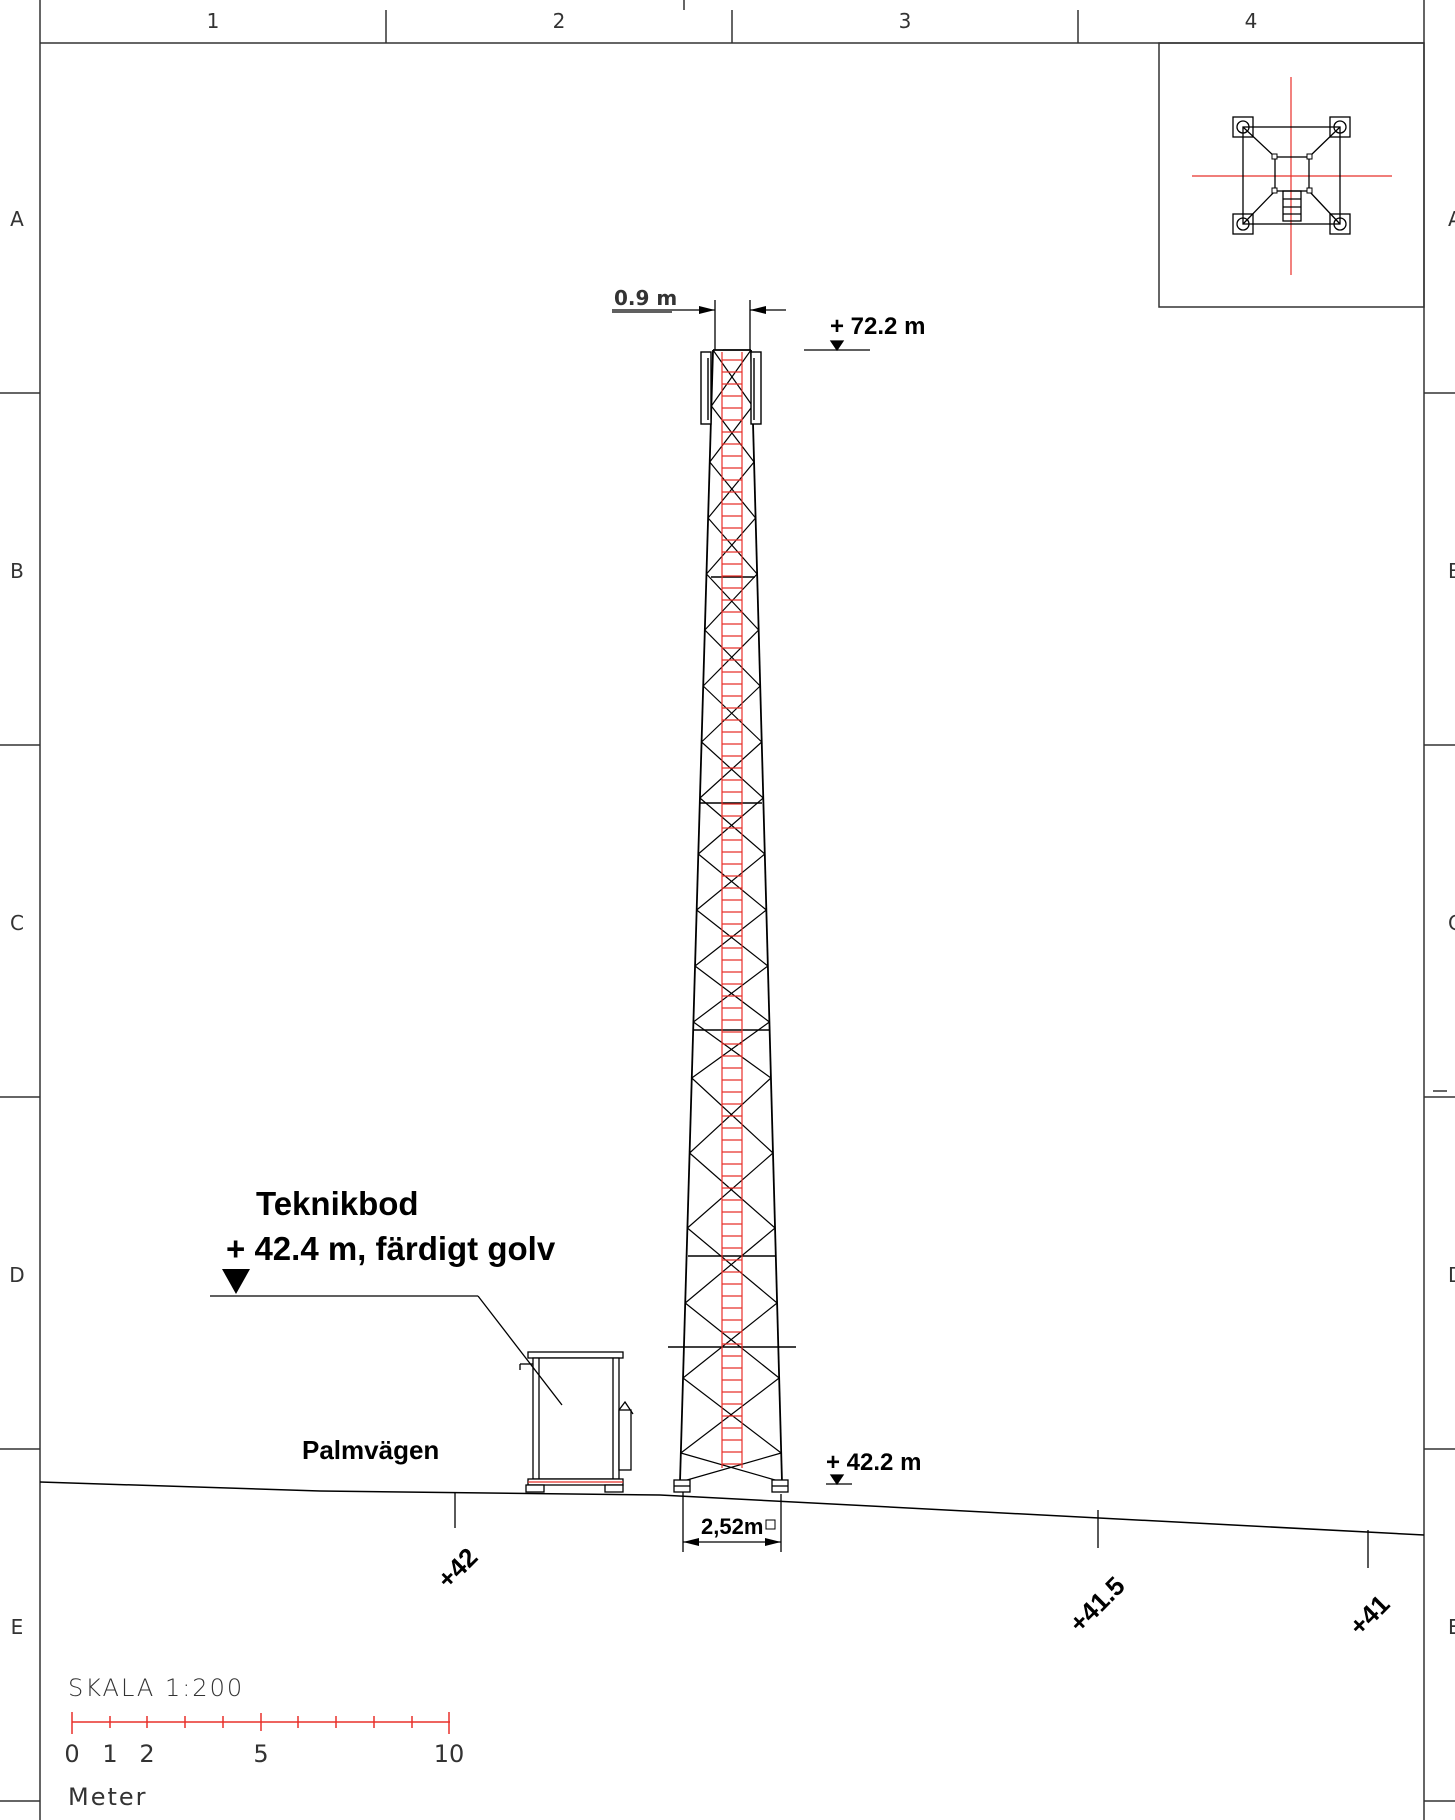 This screenshot has width=1455, height=1820. I want to click on base-elevation-marker, so click(839, 1480).